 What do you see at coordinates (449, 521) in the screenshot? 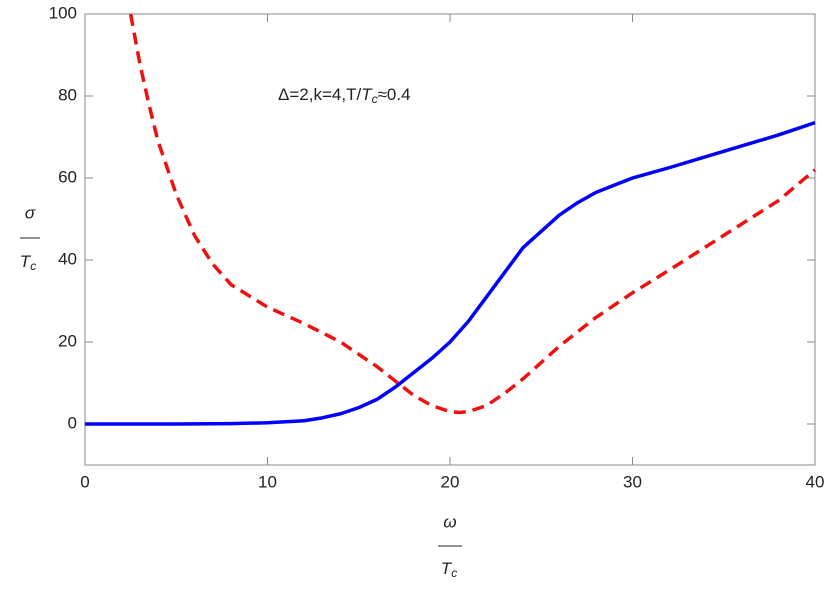
I see `x-label-numerator: ω` at bounding box center [449, 521].